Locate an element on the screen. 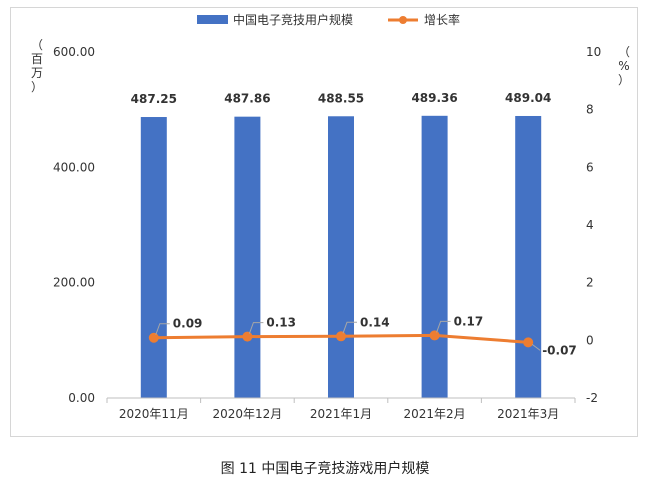  figure-caption: 图 11 中国电子竞技游戏用户规模 is located at coordinates (325, 469).